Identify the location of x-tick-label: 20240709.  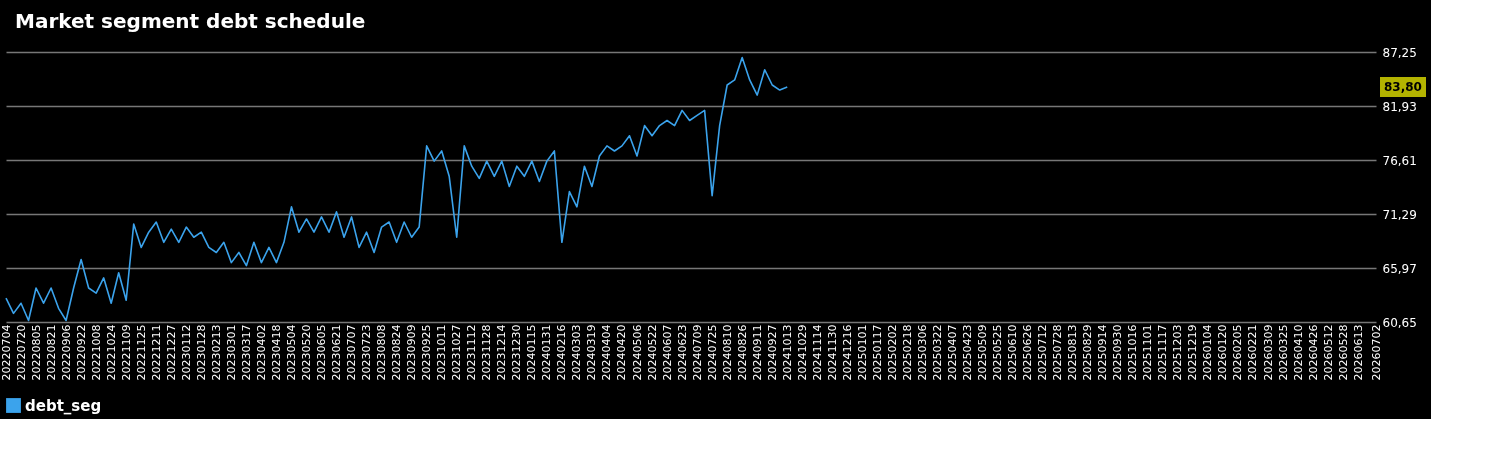
(697, 352).